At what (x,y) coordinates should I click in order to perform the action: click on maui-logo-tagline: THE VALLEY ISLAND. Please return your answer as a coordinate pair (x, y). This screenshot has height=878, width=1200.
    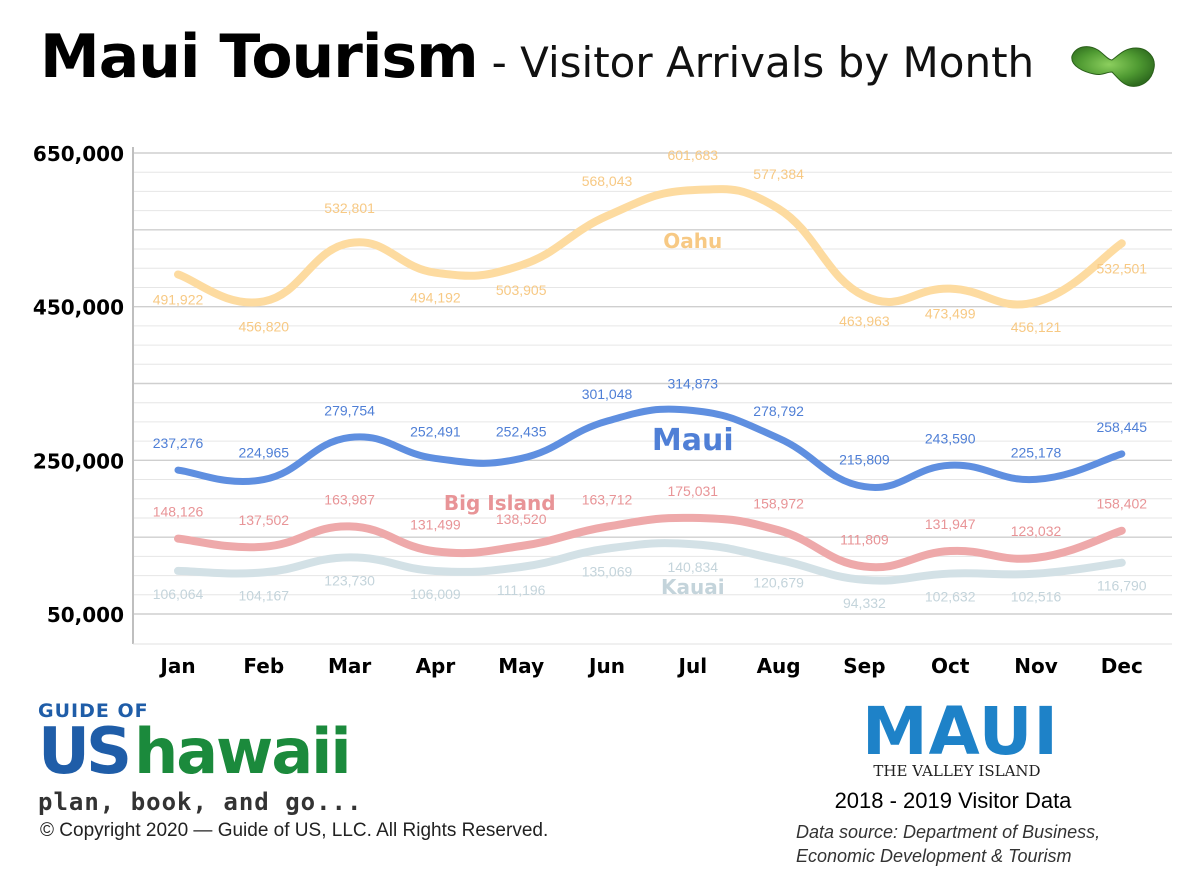
    Looking at the image, I should click on (957, 771).